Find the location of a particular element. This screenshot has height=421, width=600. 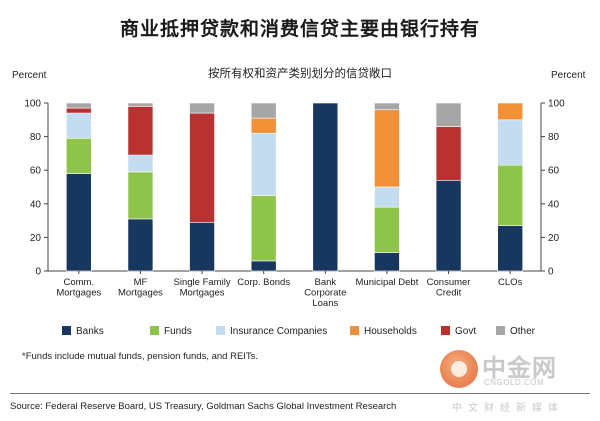

category-label: CLOs is located at coordinates (510, 282).